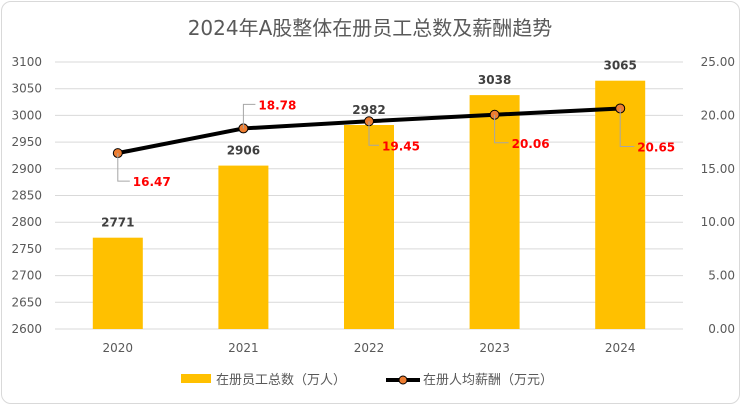 The width and height of the screenshot is (741, 405). I want to click on y-left-tick-label: 2750, so click(26, 249).